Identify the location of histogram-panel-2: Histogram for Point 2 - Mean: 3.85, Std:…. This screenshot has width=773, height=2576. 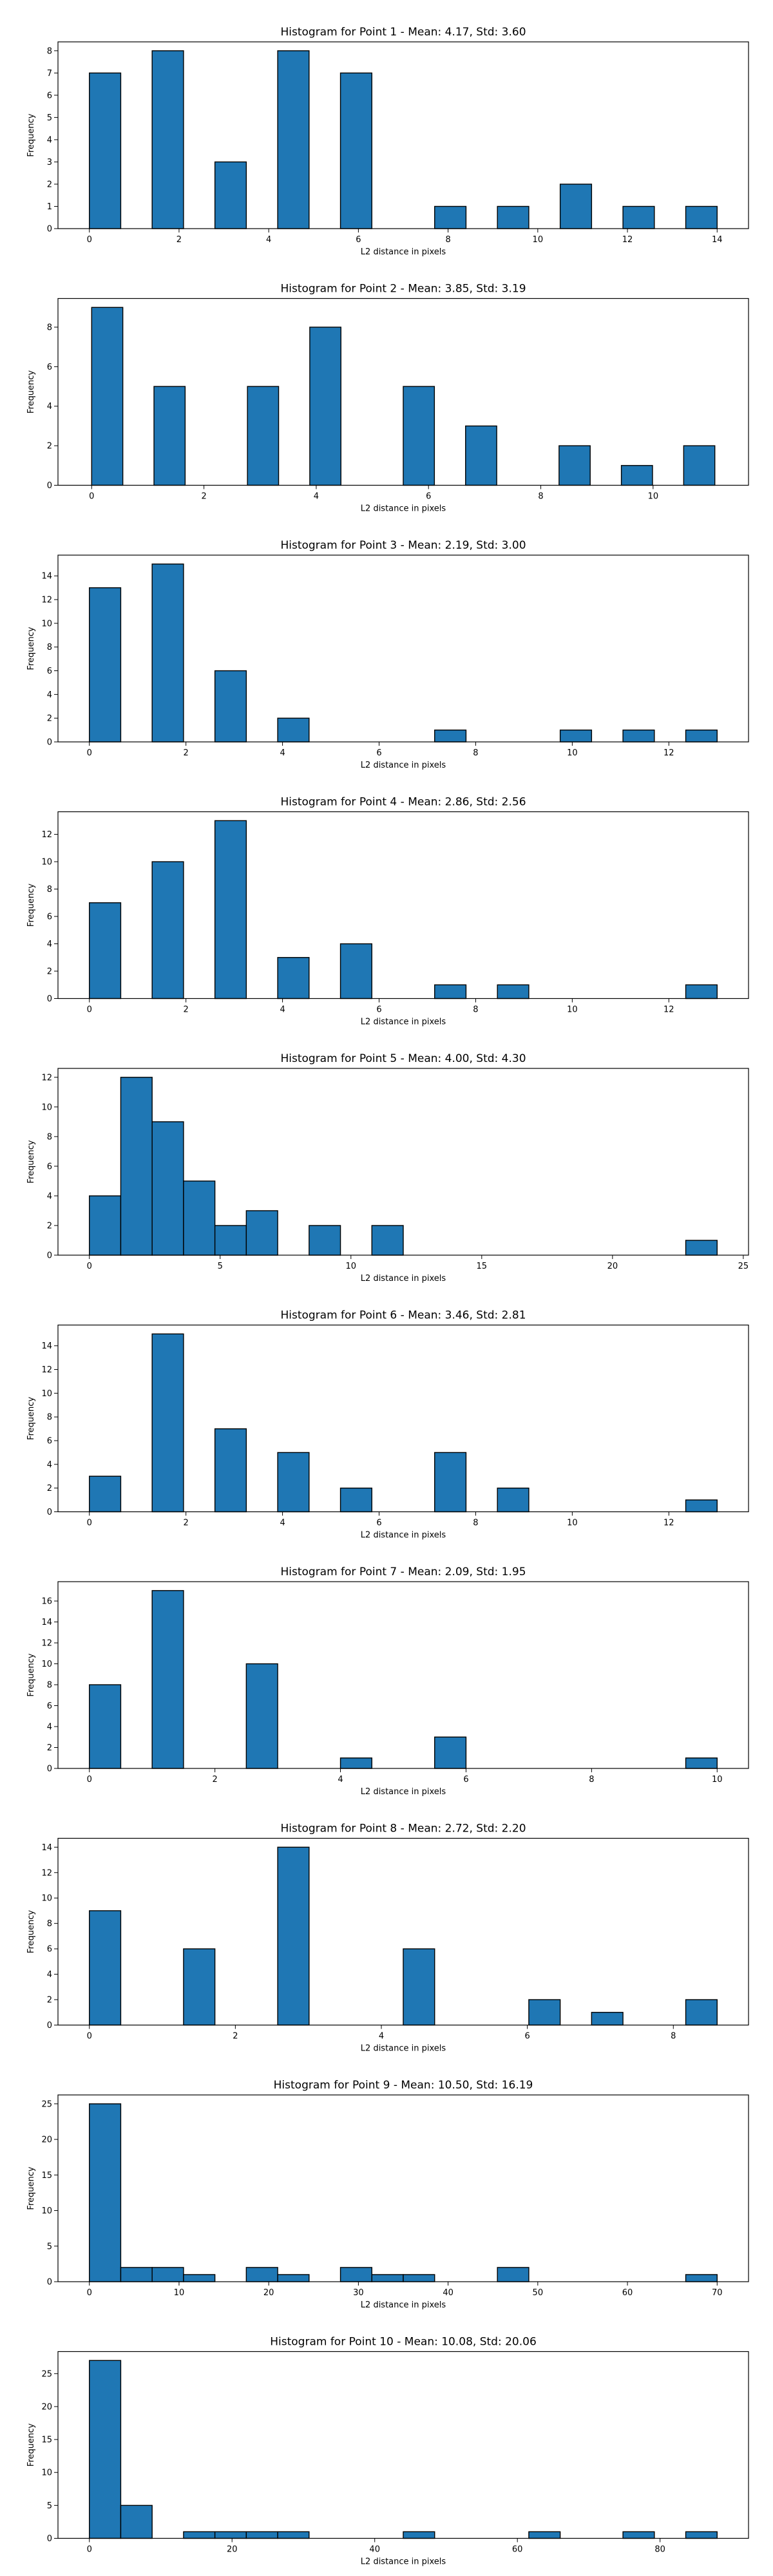
(387, 399).